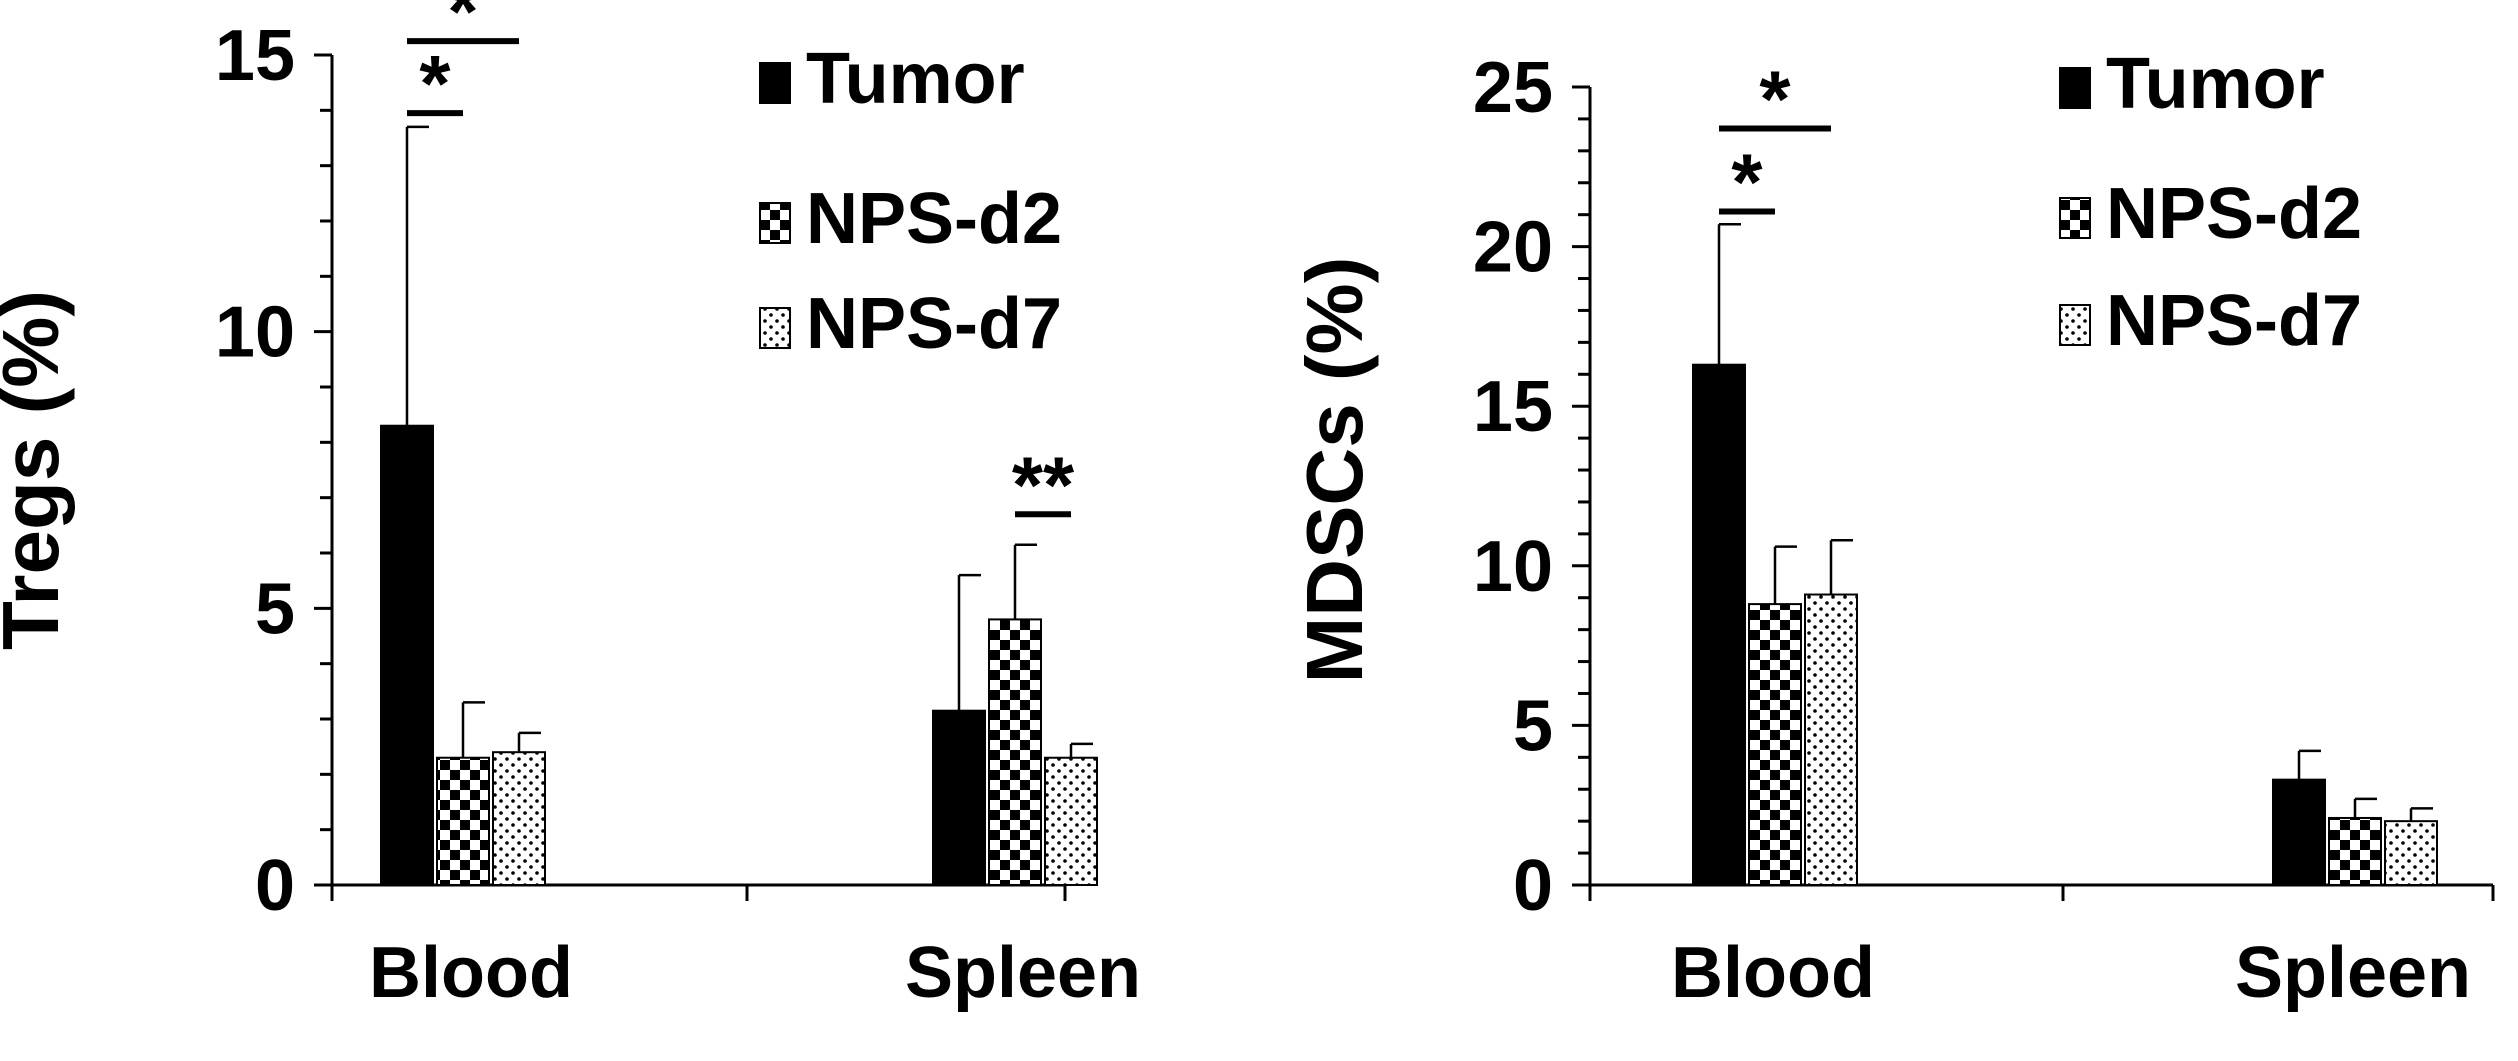  What do you see at coordinates (37, 470) in the screenshot?
I see `y-axis-label: Tregs (%)` at bounding box center [37, 470].